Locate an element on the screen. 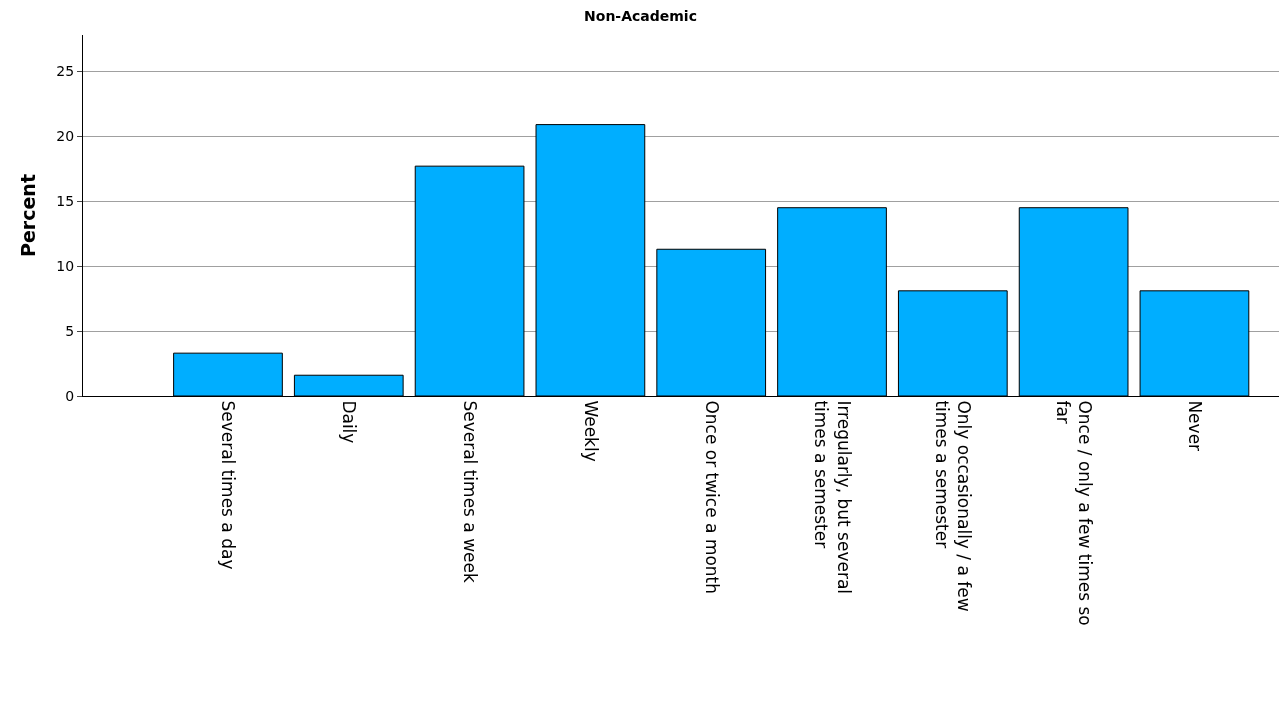  y-tick-label: 15 is located at coordinates (65, 201).